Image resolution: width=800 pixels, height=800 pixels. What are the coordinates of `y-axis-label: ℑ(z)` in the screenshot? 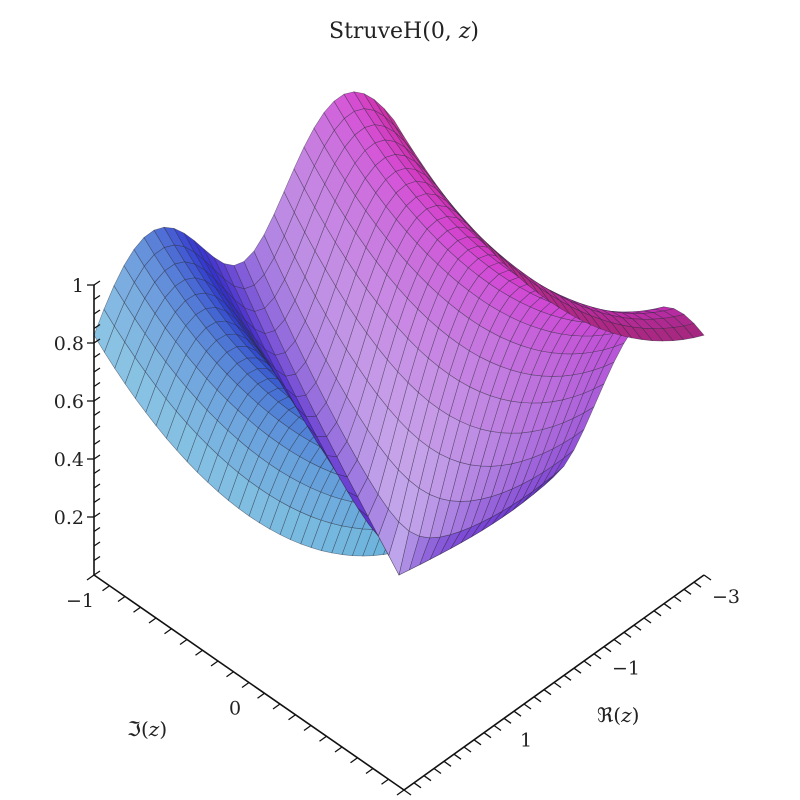 It's located at (147, 729).